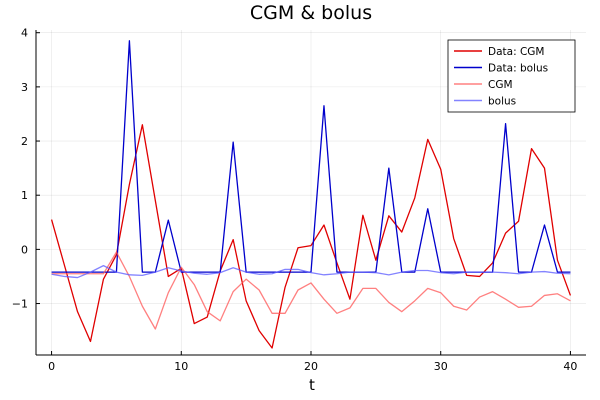 The height and width of the screenshot is (400, 600). Describe the element at coordinates (24, 141) in the screenshot. I see `y-tick-label: 2` at that location.